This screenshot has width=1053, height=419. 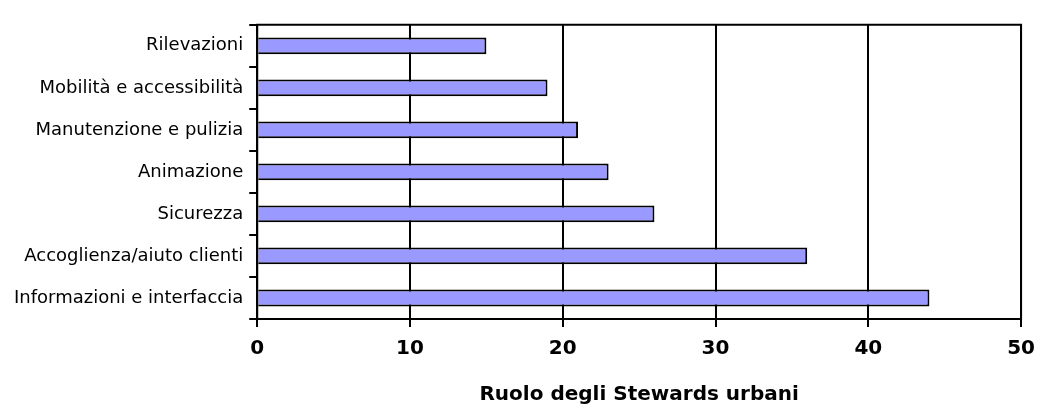 I want to click on y-tick-label: Sicurezza, so click(x=200, y=212).